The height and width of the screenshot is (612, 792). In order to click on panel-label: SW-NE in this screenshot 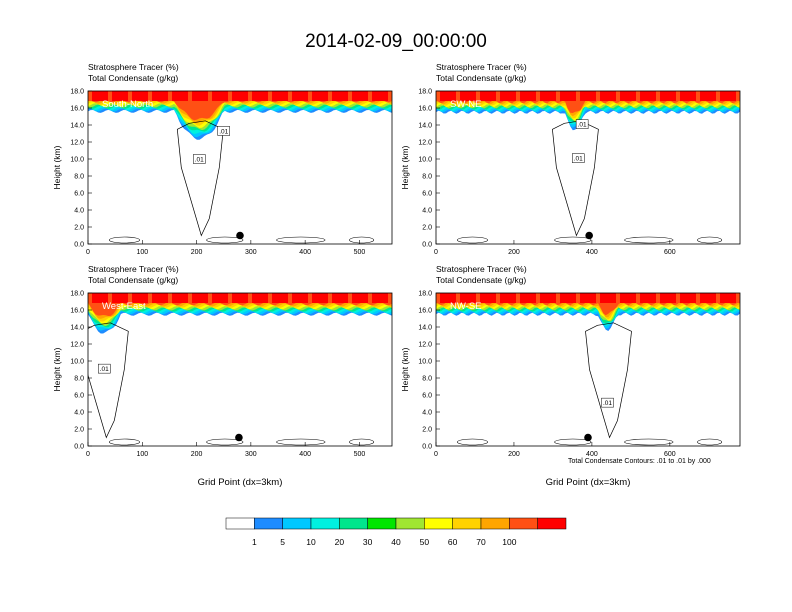, I will do `click(466, 104)`.